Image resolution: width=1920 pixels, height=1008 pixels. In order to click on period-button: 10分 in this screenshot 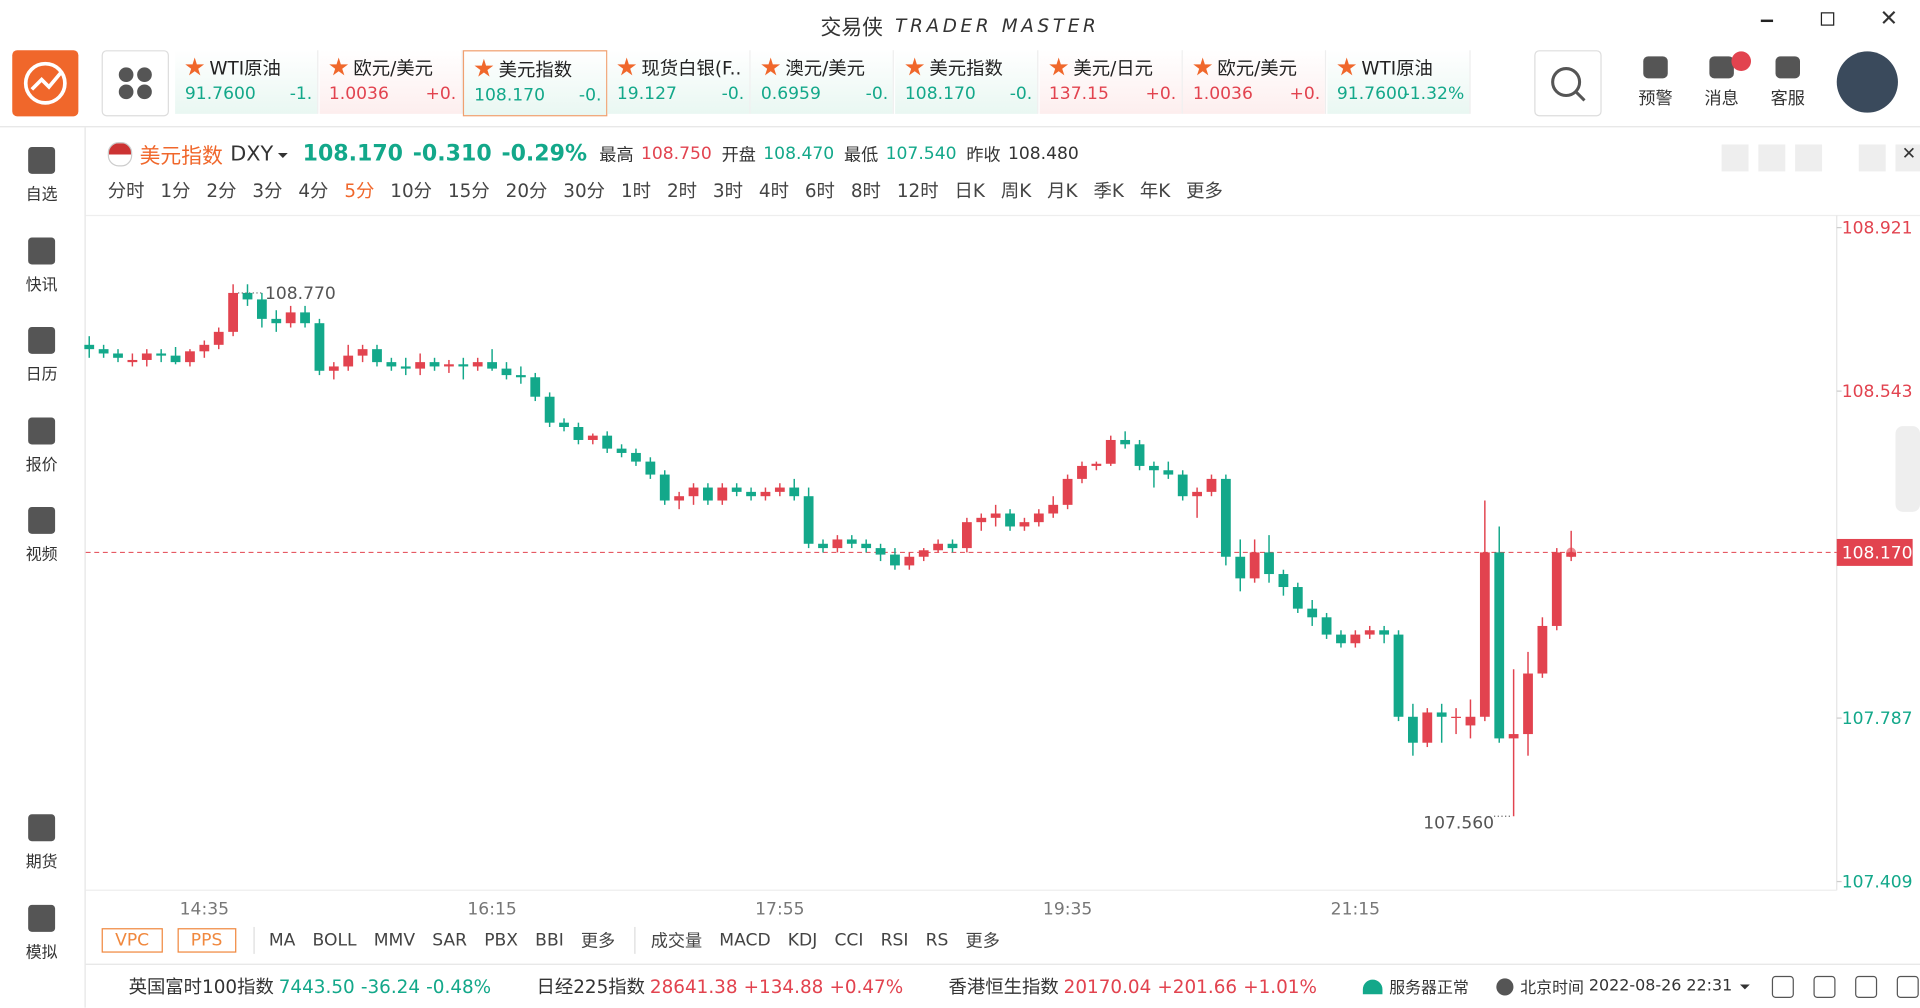, I will do `click(411, 191)`.